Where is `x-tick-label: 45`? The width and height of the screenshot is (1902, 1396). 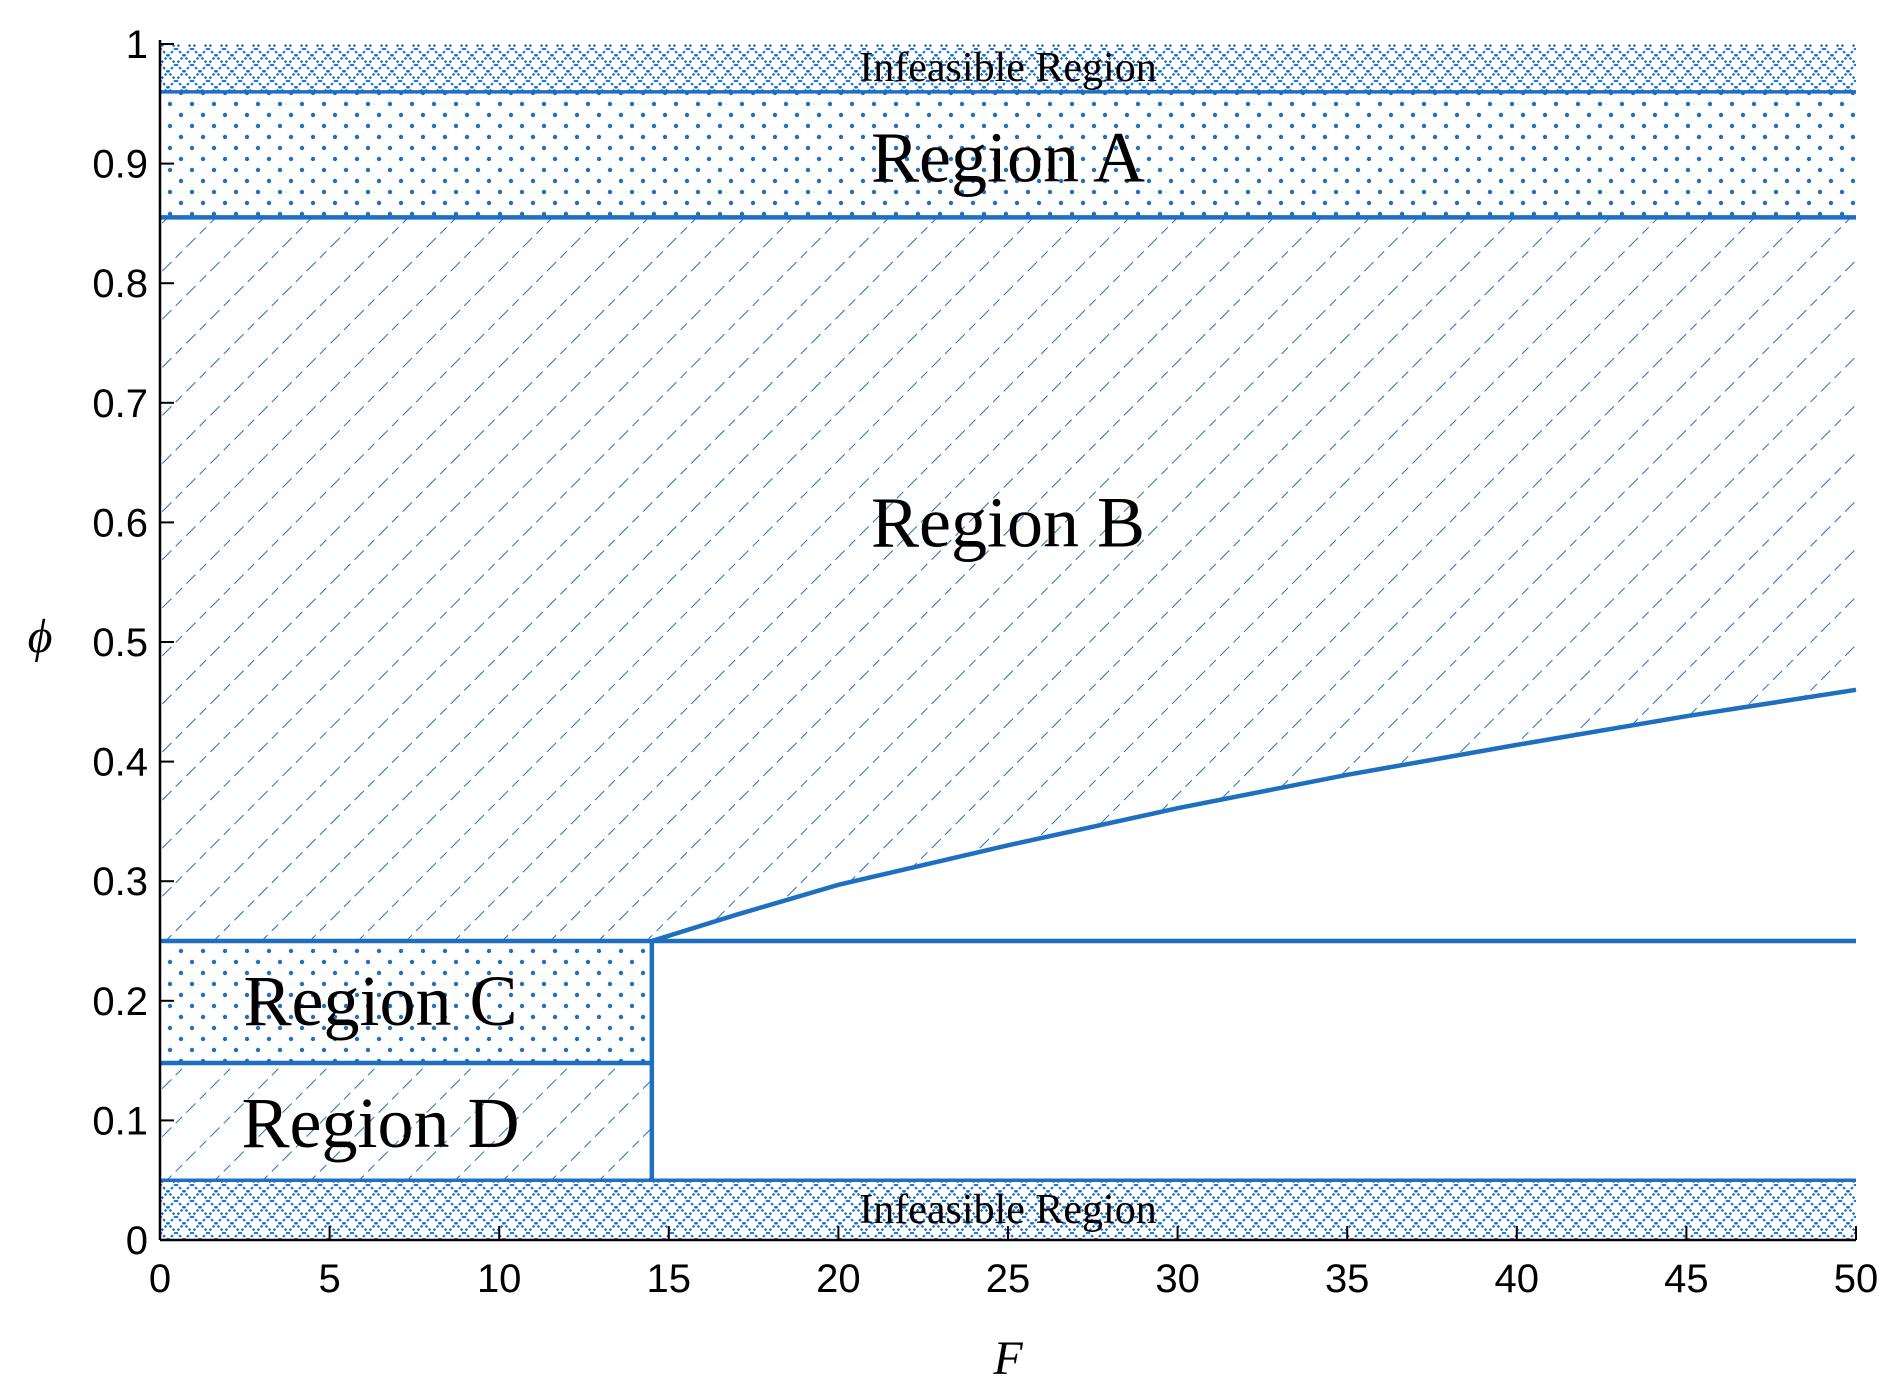
x-tick-label: 45 is located at coordinates (1686, 1279).